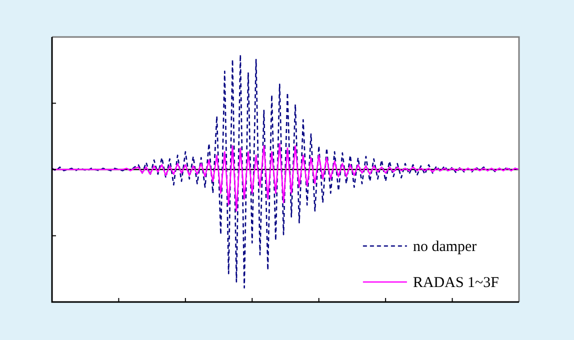 This screenshot has height=340, width=574. Describe the element at coordinates (456, 282) in the screenshot. I see `legend-label: RADAS 1~3F` at that location.